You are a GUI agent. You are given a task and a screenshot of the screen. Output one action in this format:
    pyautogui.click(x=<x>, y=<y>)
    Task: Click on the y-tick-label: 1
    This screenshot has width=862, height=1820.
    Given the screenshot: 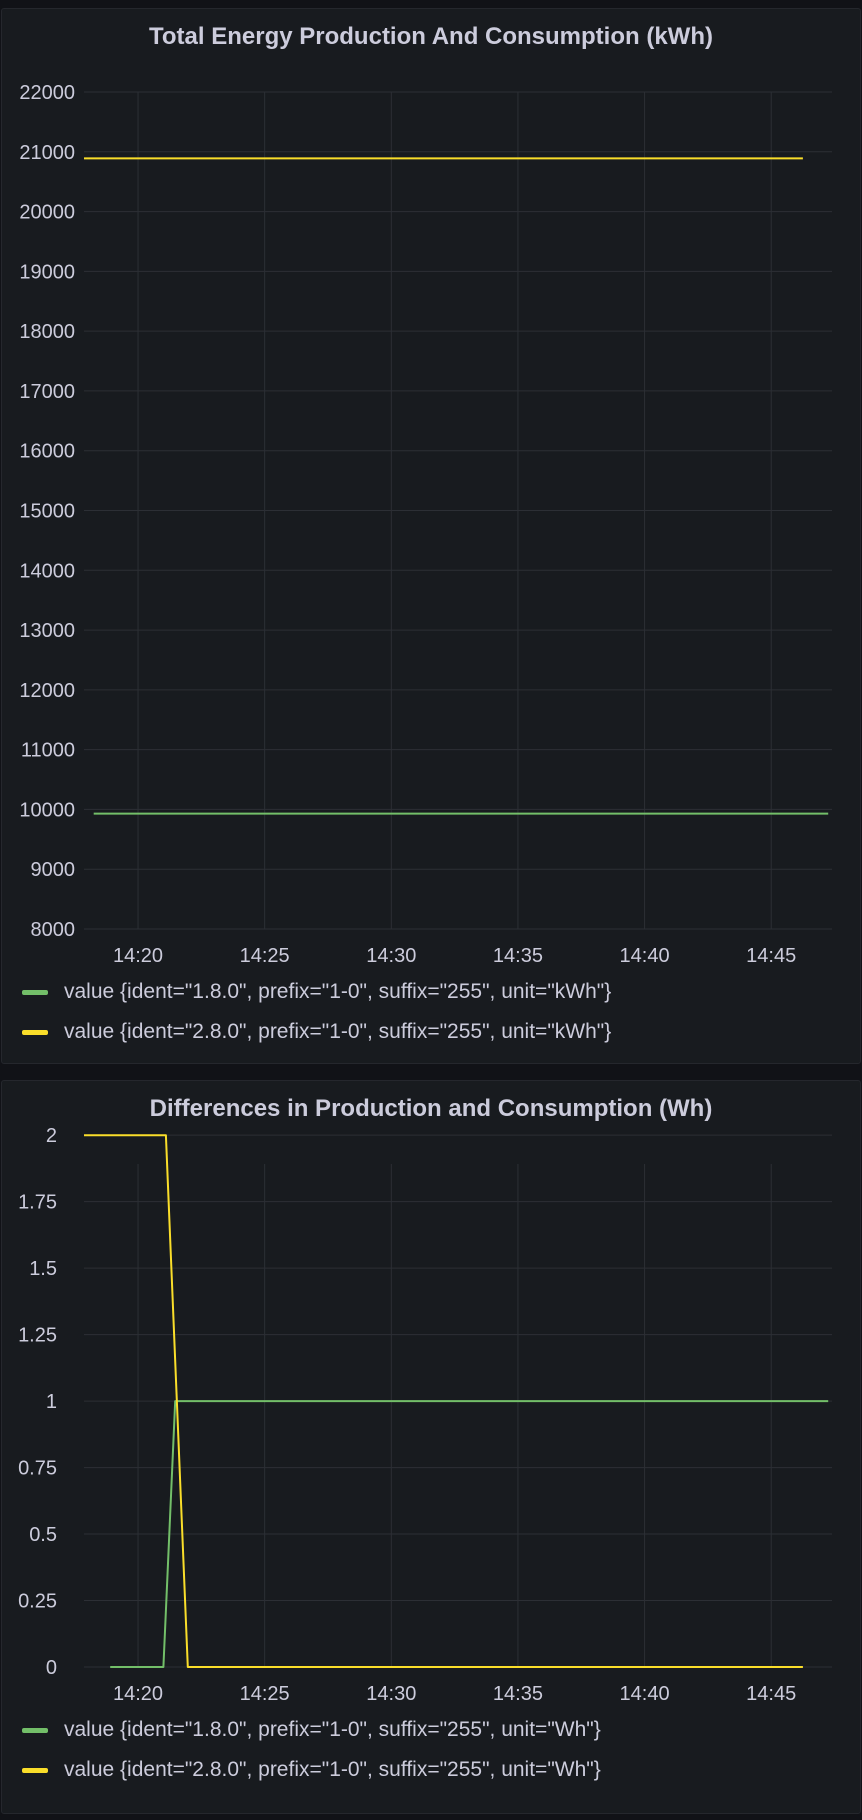 What is the action you would take?
    pyautogui.click(x=51, y=1402)
    